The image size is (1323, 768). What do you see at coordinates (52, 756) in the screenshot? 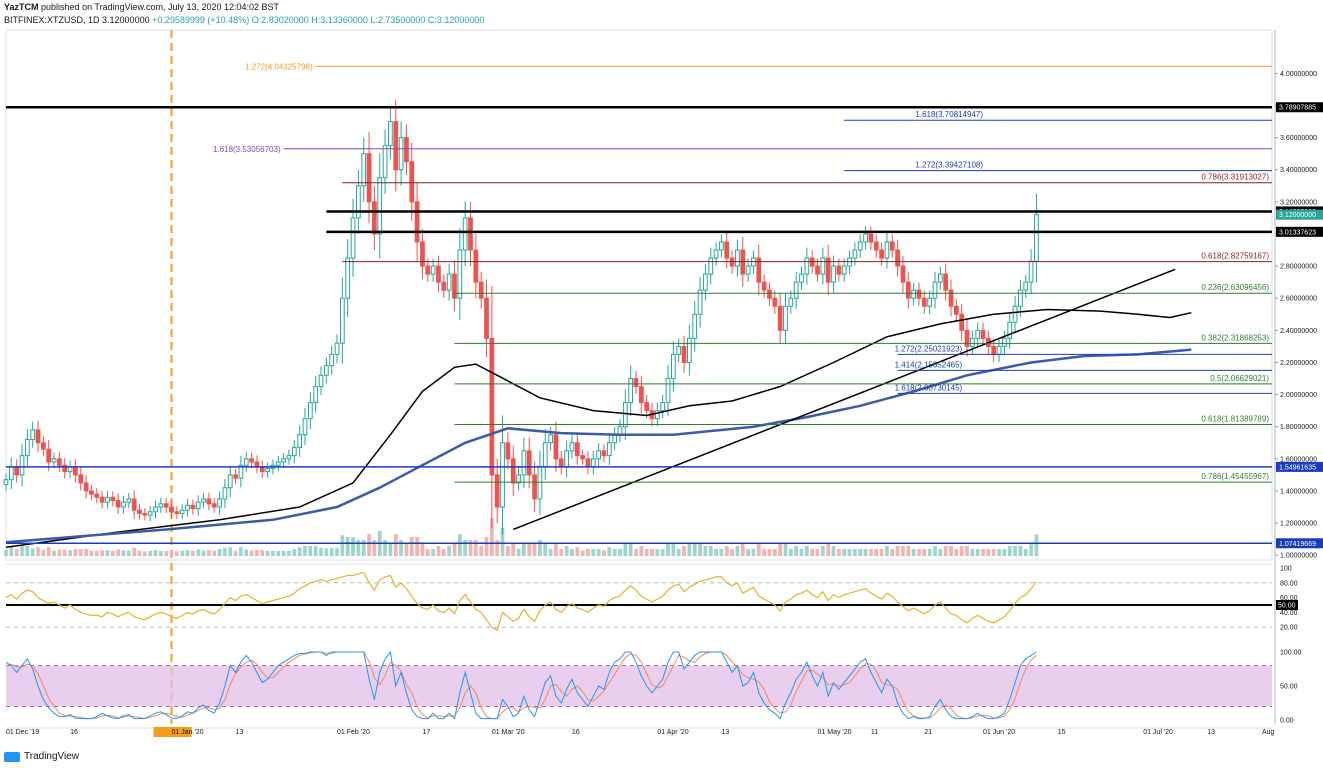
I see `brand-name: TradingView` at bounding box center [52, 756].